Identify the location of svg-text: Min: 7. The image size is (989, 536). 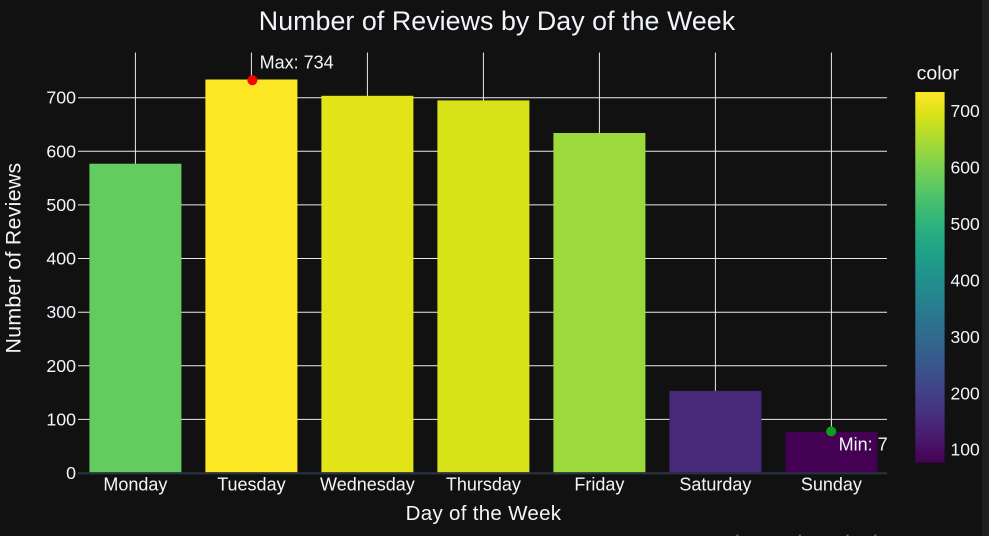
(863, 445).